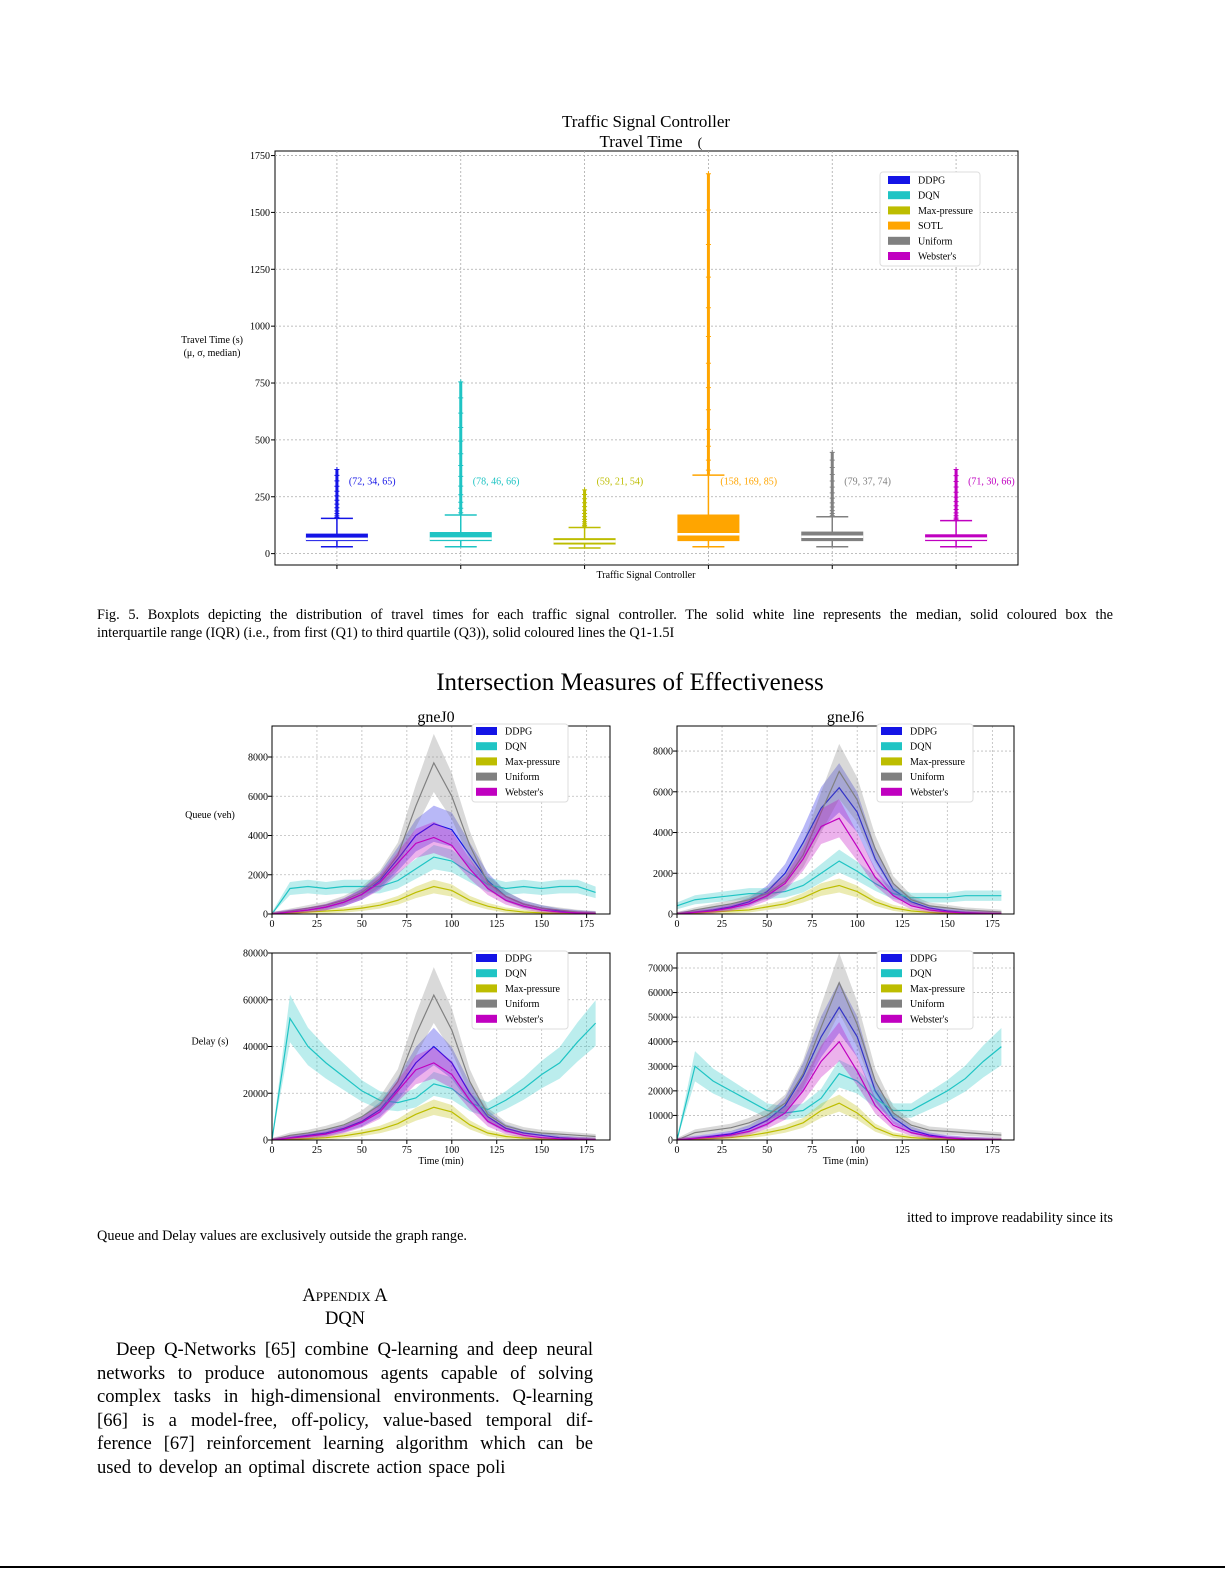 This screenshot has width=1225, height=1585. What do you see at coordinates (260, 156) in the screenshot?
I see `y-tick-label: 1750` at bounding box center [260, 156].